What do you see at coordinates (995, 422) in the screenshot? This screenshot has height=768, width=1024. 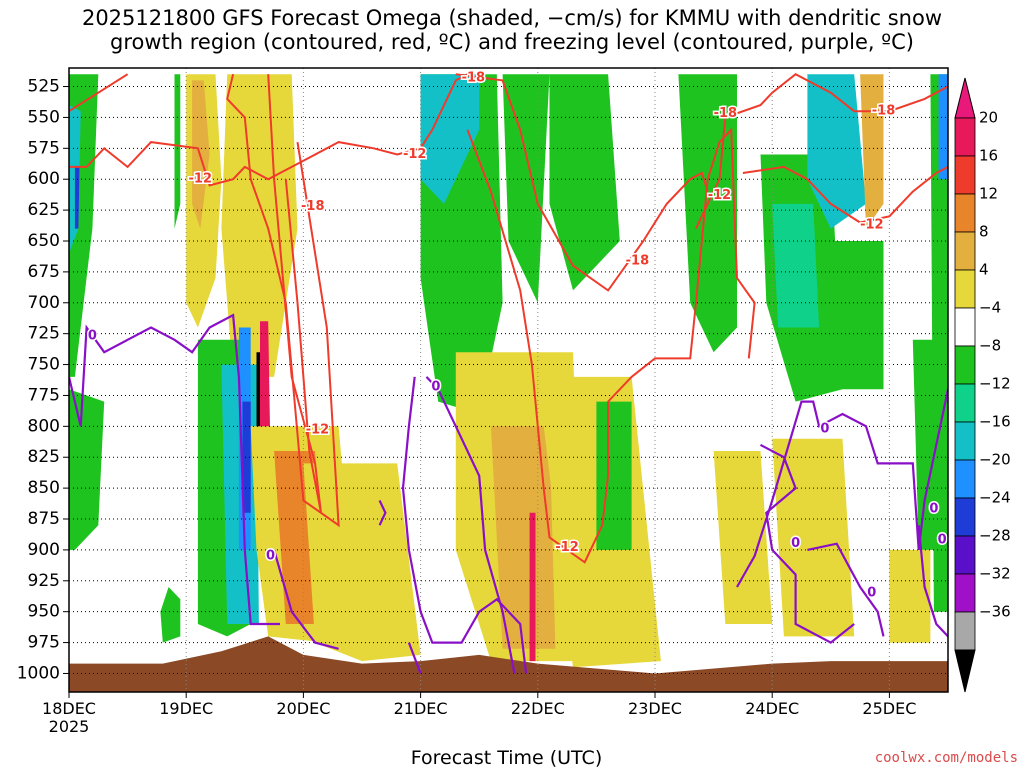 I see `colorbar-label-8: −16` at bounding box center [995, 422].